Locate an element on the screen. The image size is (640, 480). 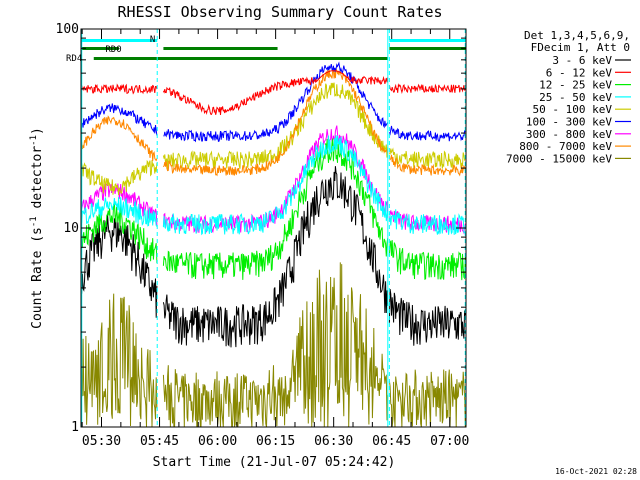
x-tick-labels: 05:30 05:45 06:00 06:15 06:30 06:45 07:00 is located at coordinates (275, 441).